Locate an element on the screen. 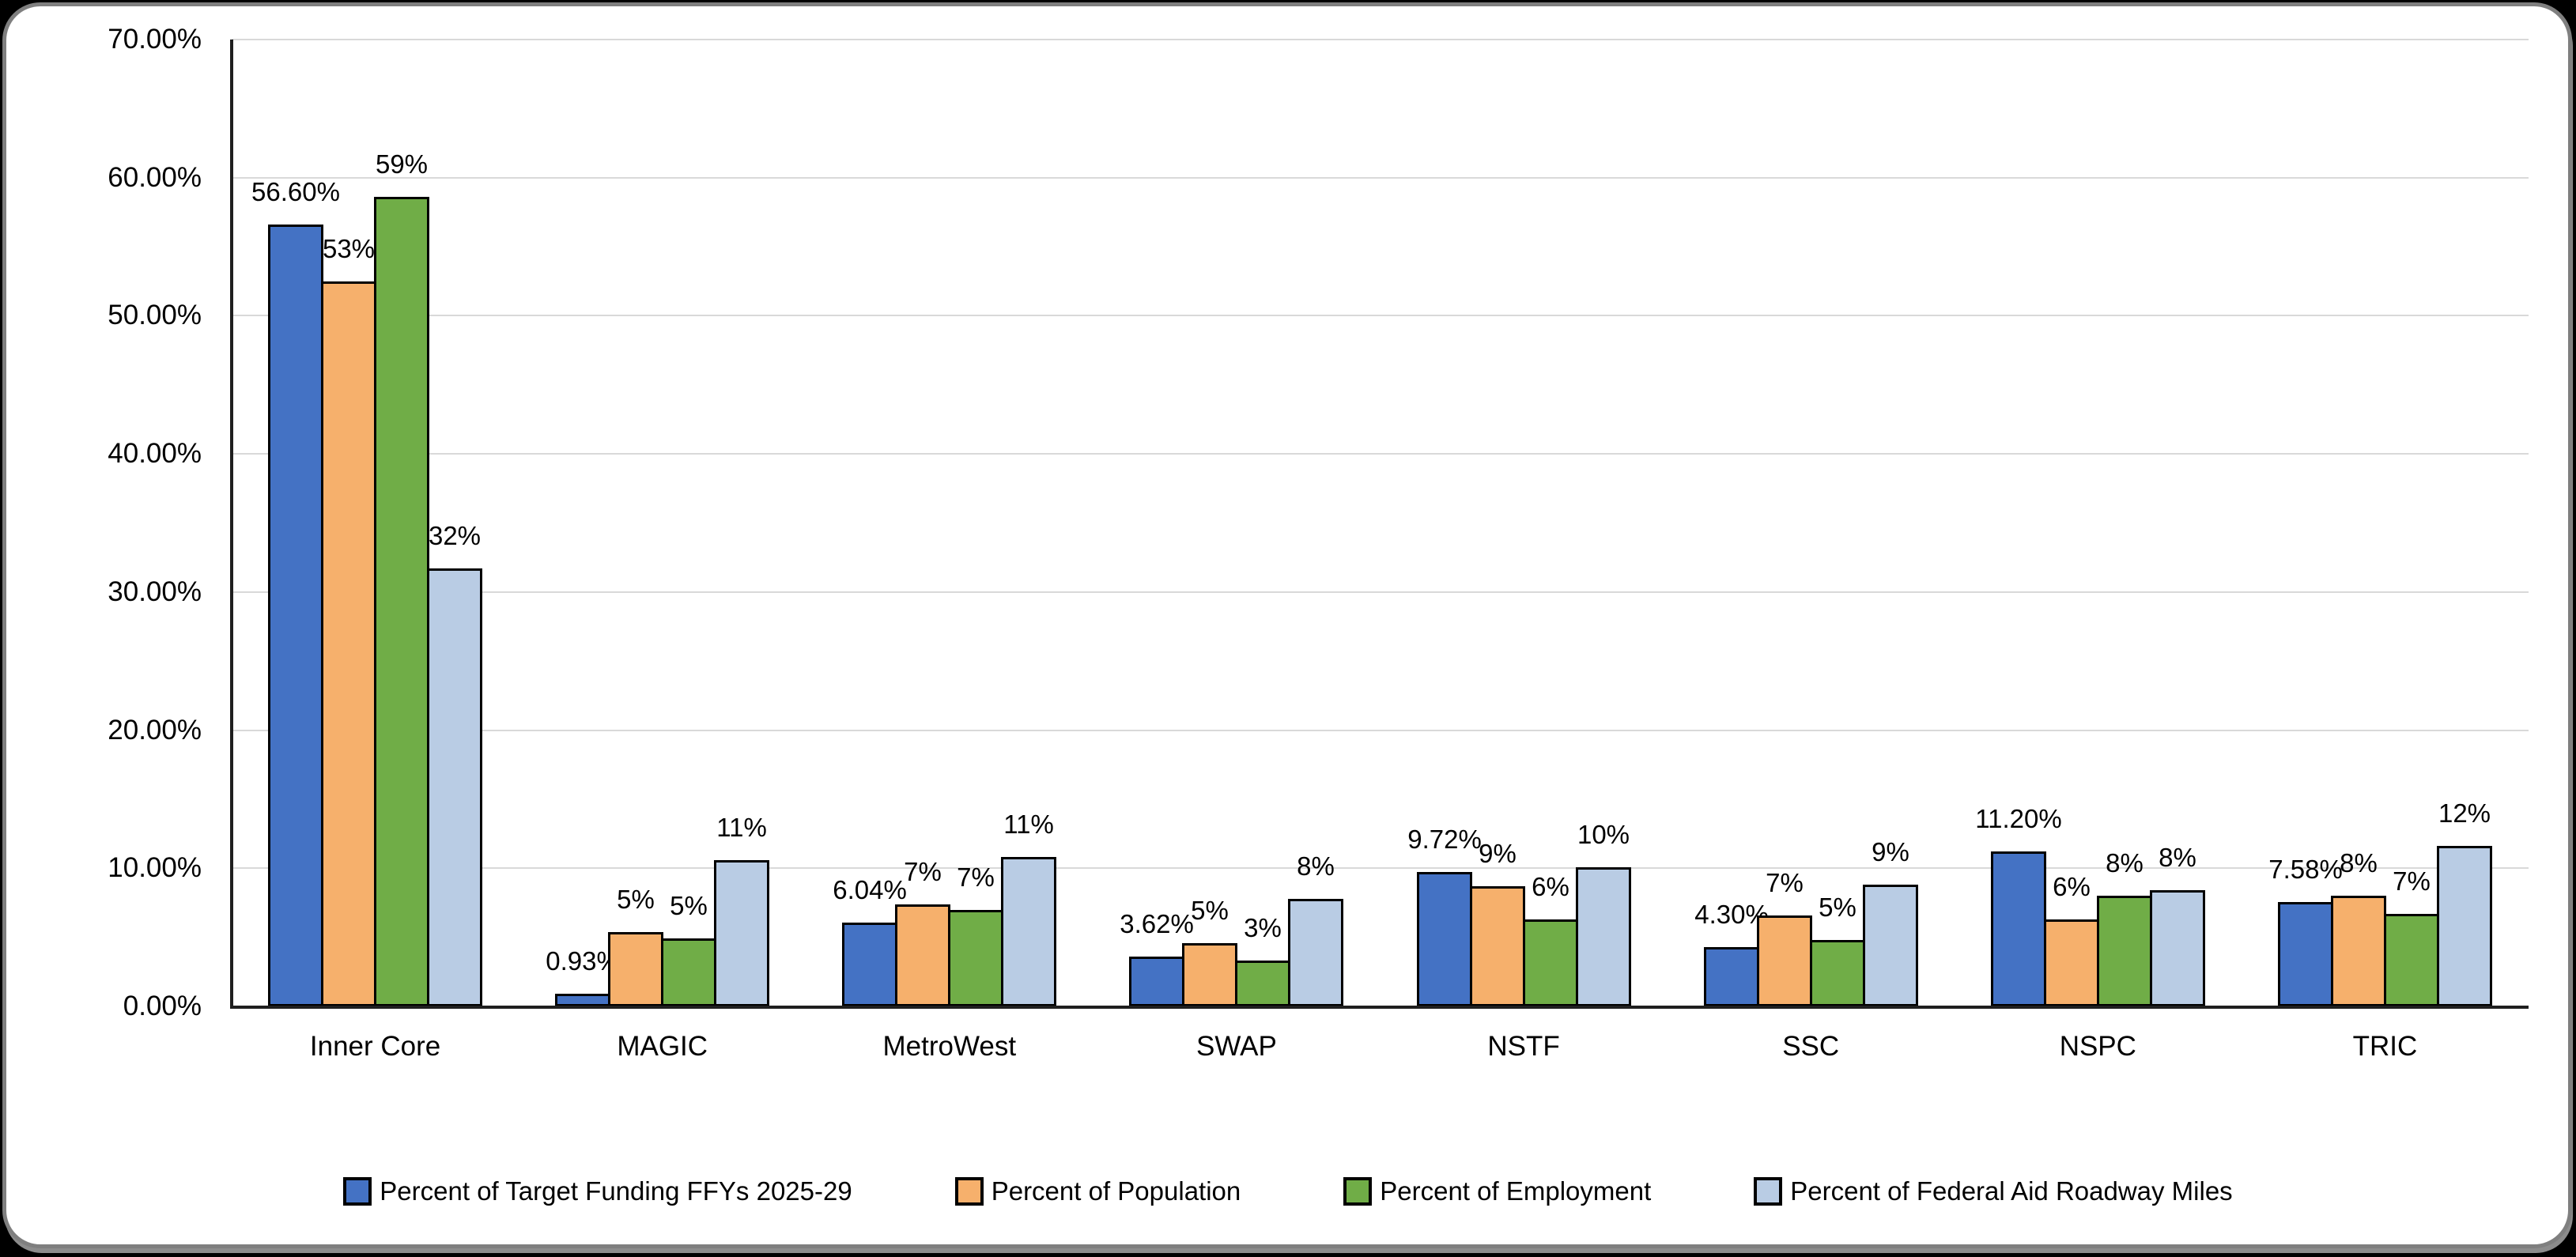 Image resolution: width=2576 pixels, height=1257 pixels. legend-label: Percent of Target Funding FFYs 2025-29 is located at coordinates (616, 1191).